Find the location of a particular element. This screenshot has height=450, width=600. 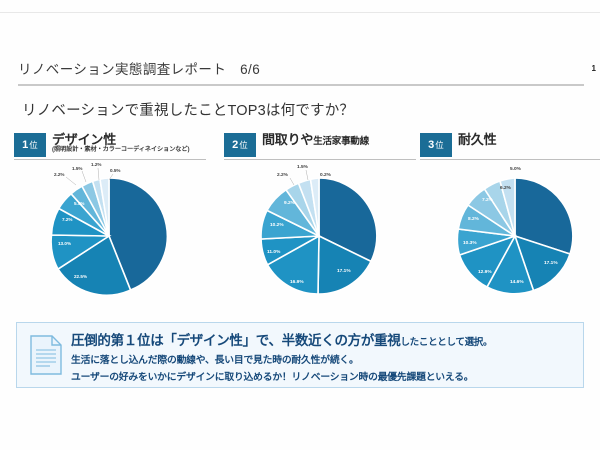

pie-label: 9.2% is located at coordinates (290, 203).